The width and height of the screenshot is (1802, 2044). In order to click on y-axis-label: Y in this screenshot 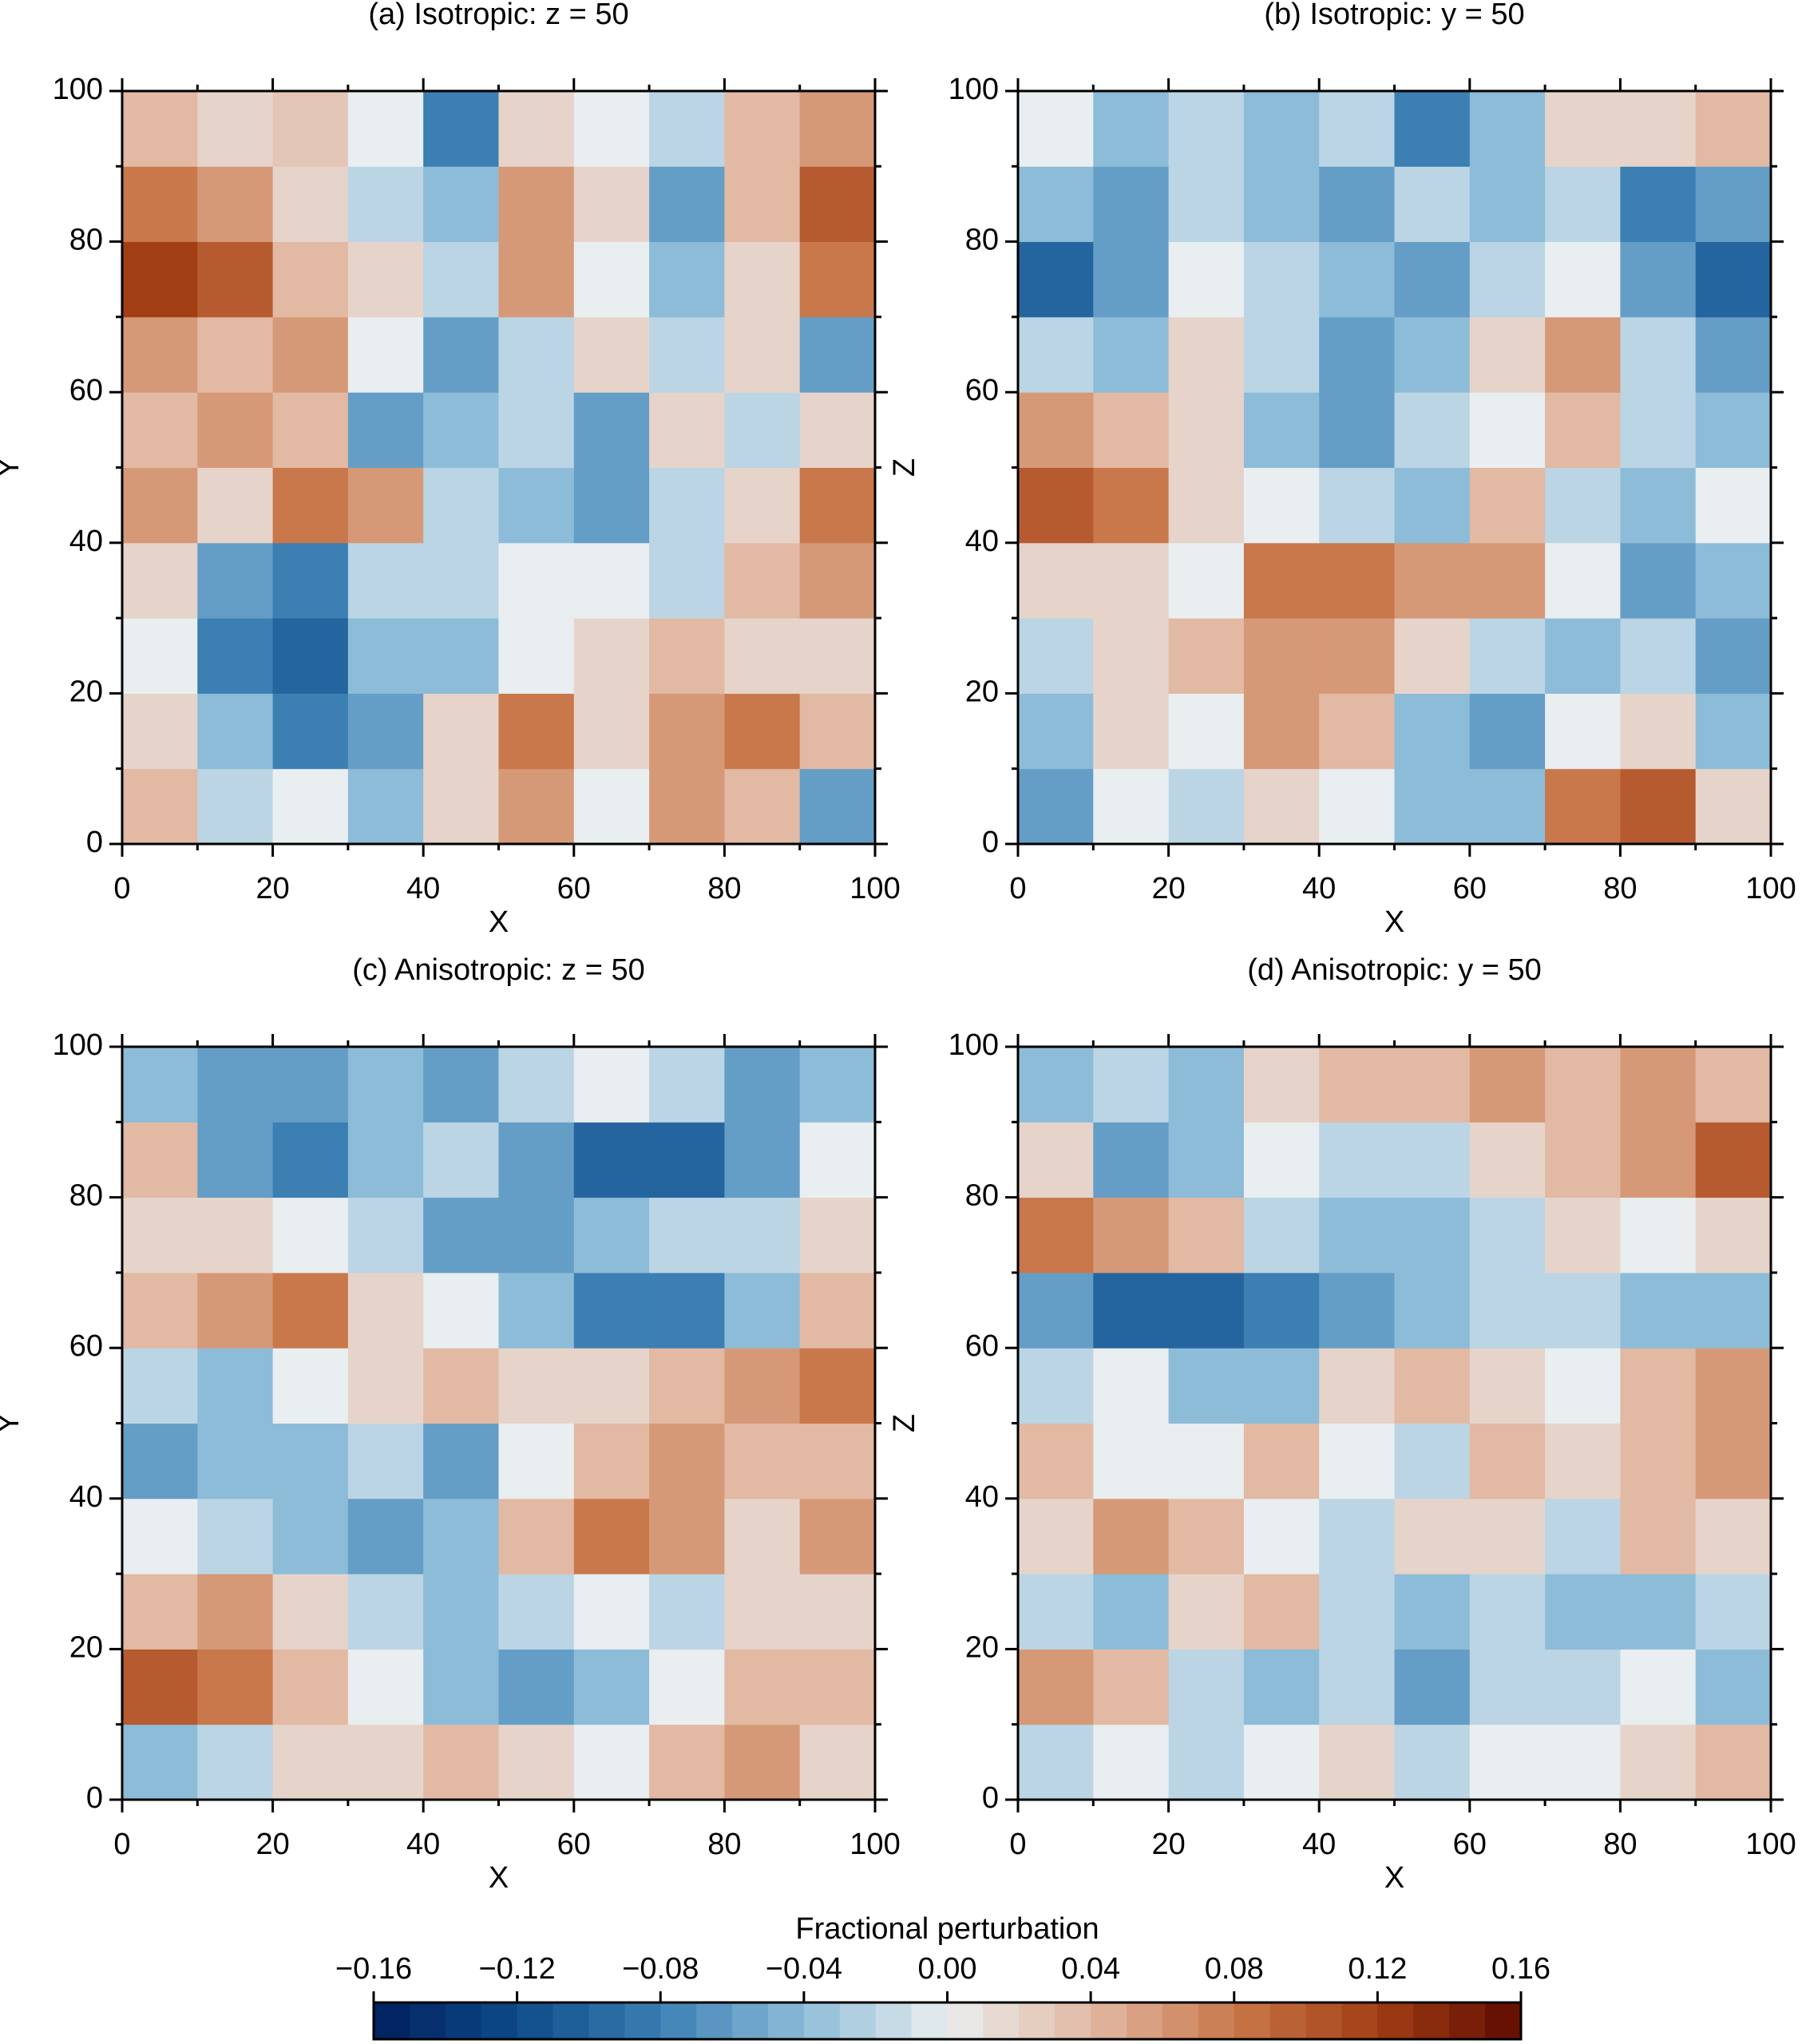, I will do `click(13, 467)`.